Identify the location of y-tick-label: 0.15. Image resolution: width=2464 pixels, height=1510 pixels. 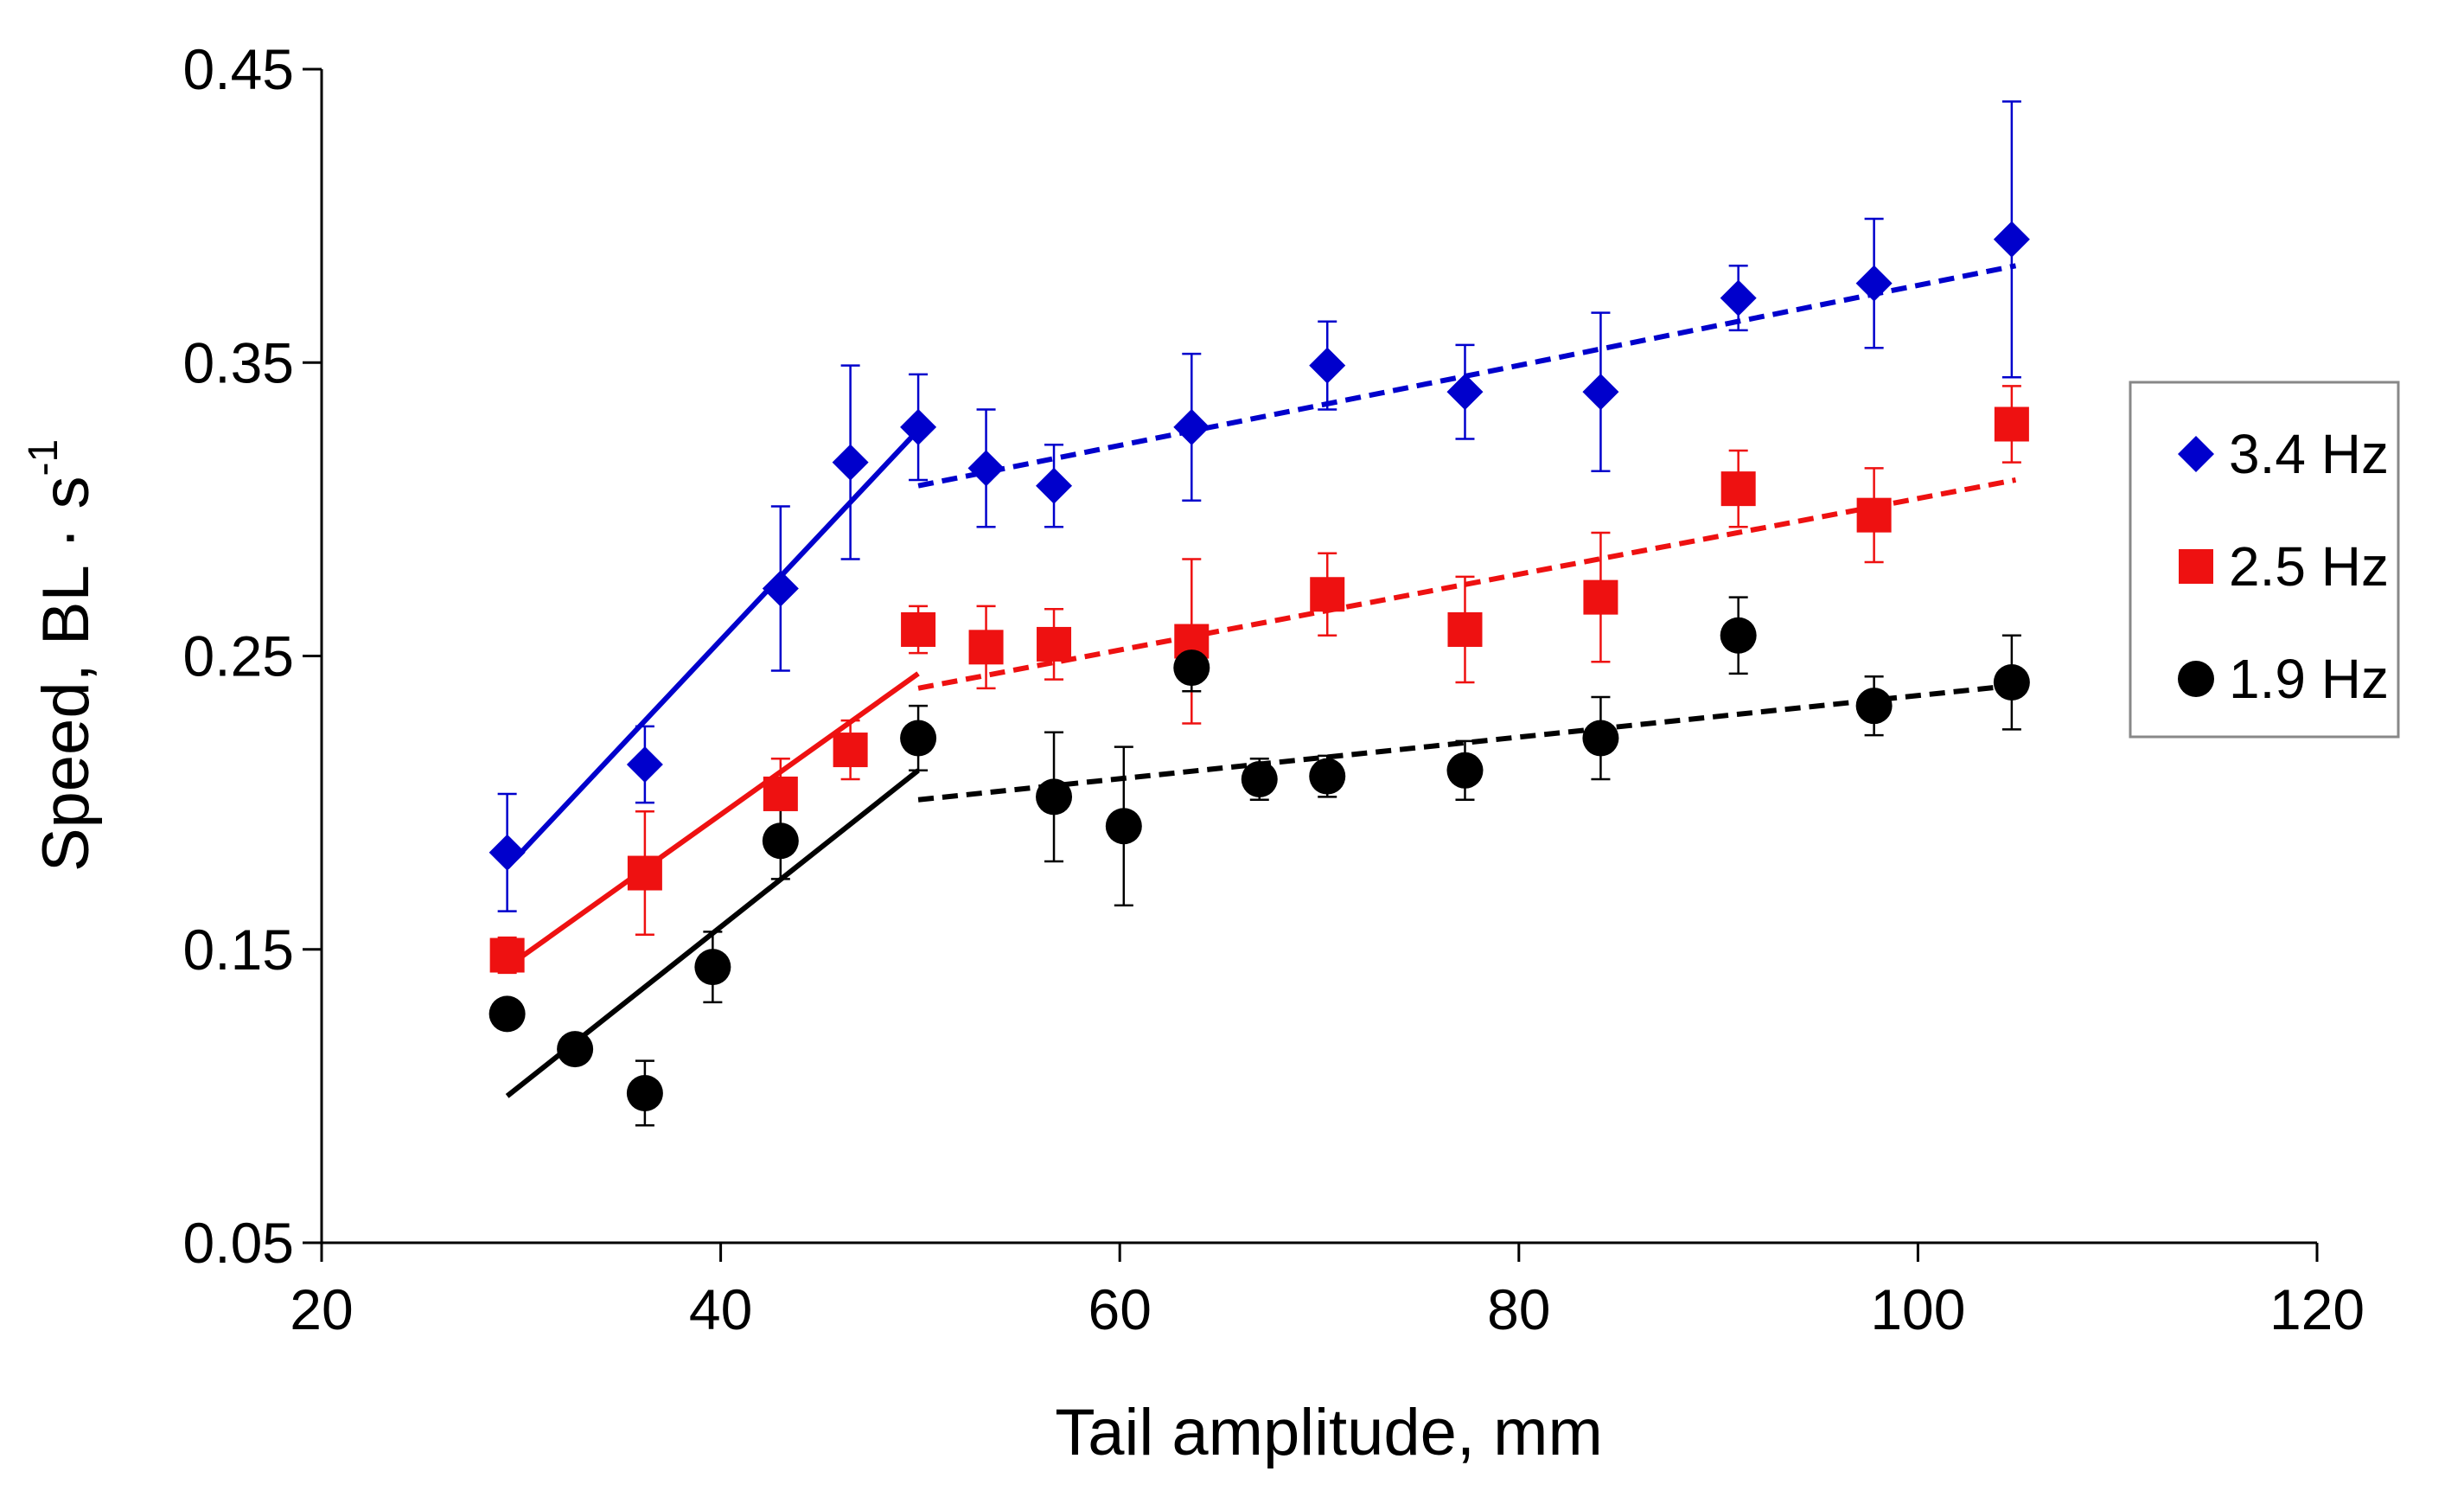
(239, 950).